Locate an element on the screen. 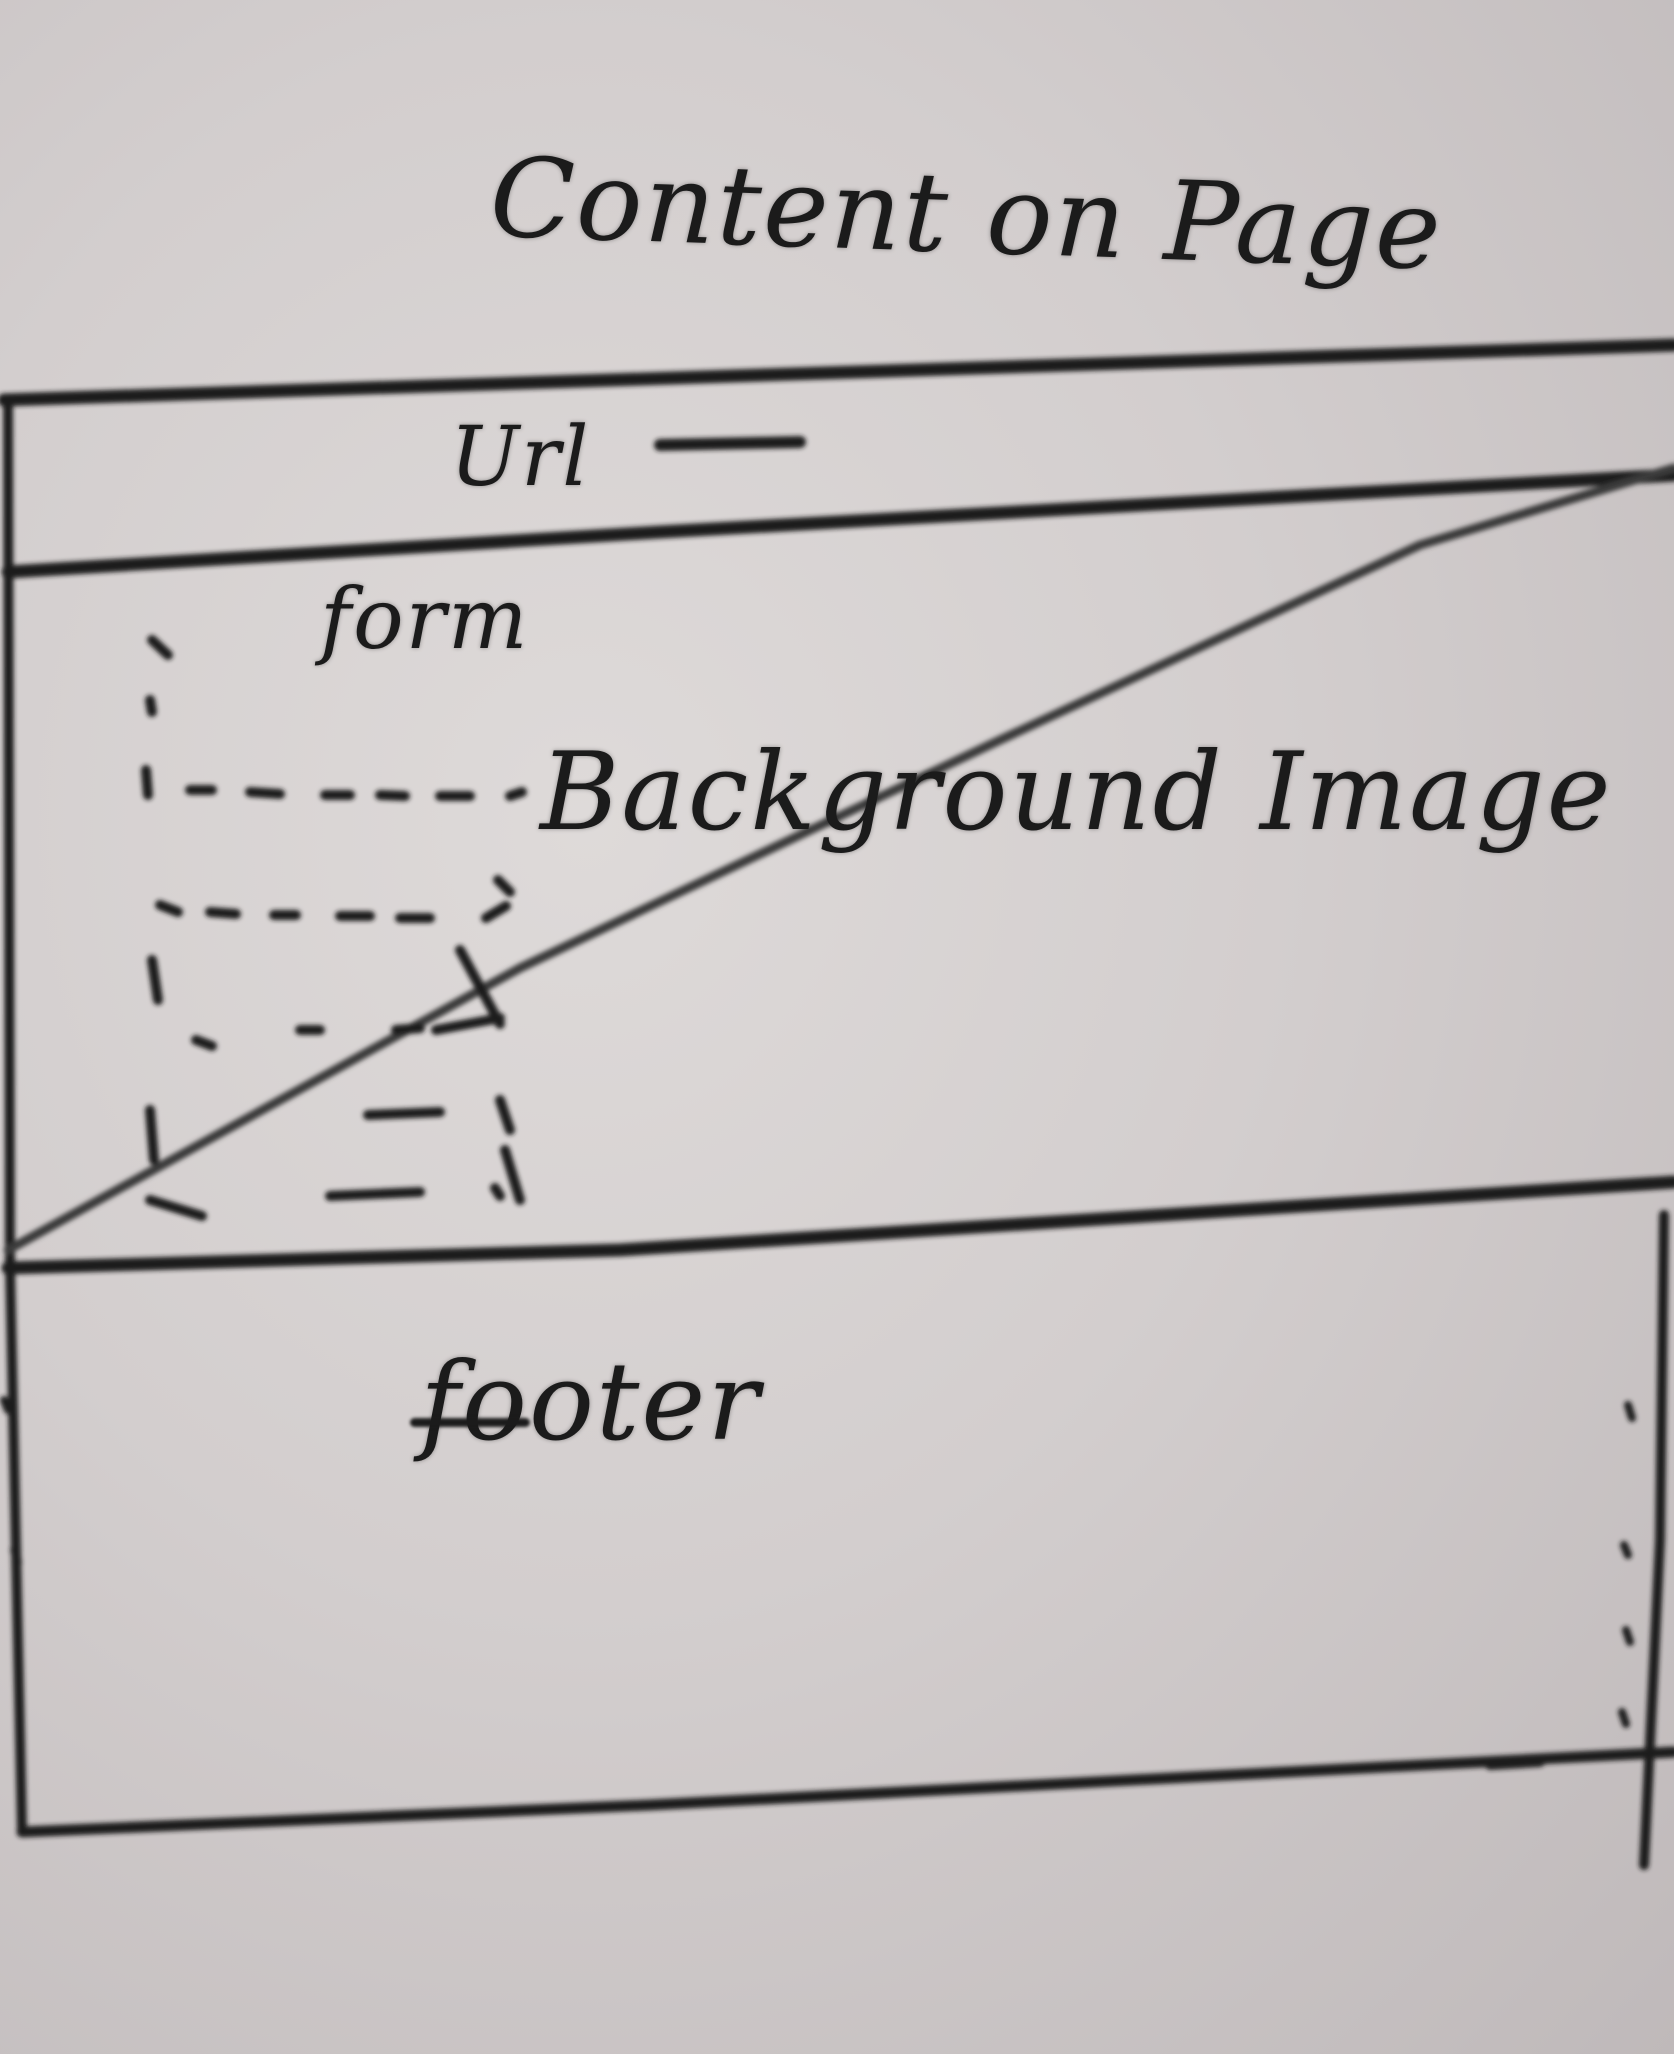 This screenshot has height=2054, width=1674. url-dashed-tail is located at coordinates (730, 443).